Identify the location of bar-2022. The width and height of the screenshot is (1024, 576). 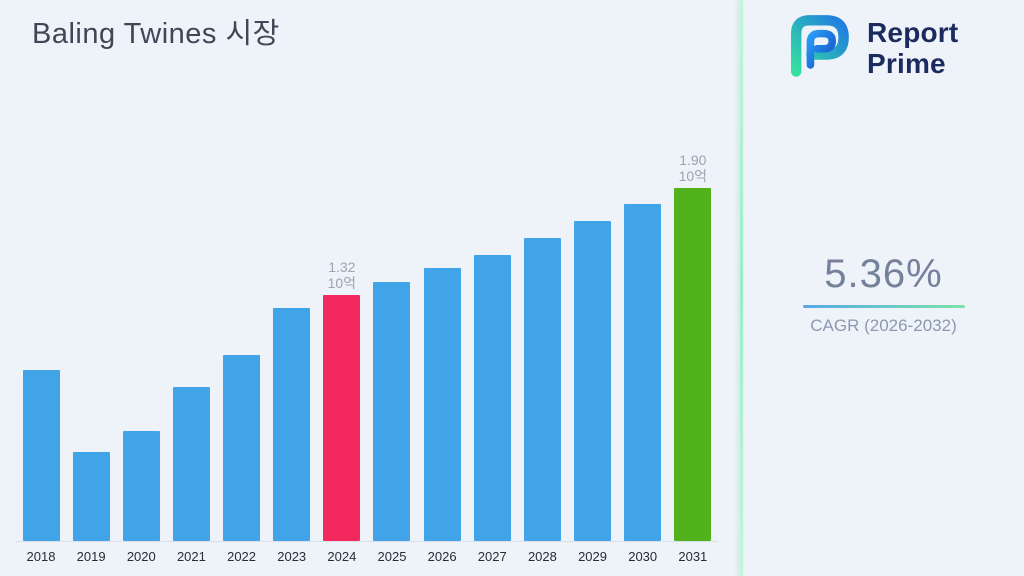
(242, 448).